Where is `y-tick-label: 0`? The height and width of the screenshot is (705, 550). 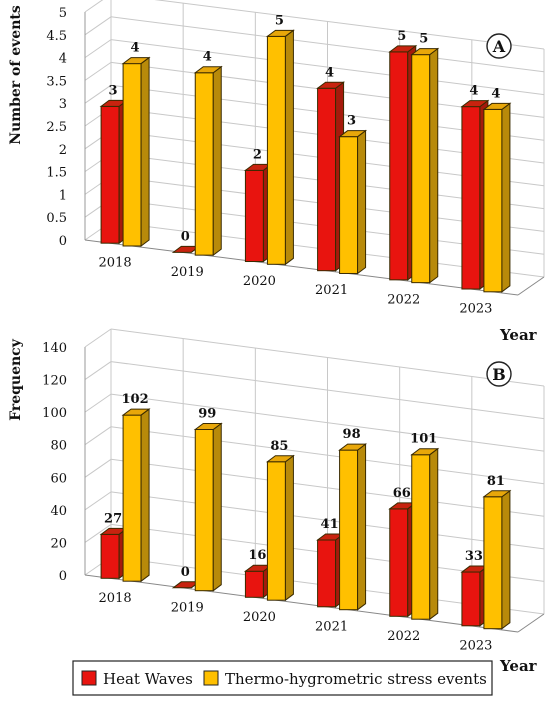
y-tick-label: 0 is located at coordinates (63, 576).